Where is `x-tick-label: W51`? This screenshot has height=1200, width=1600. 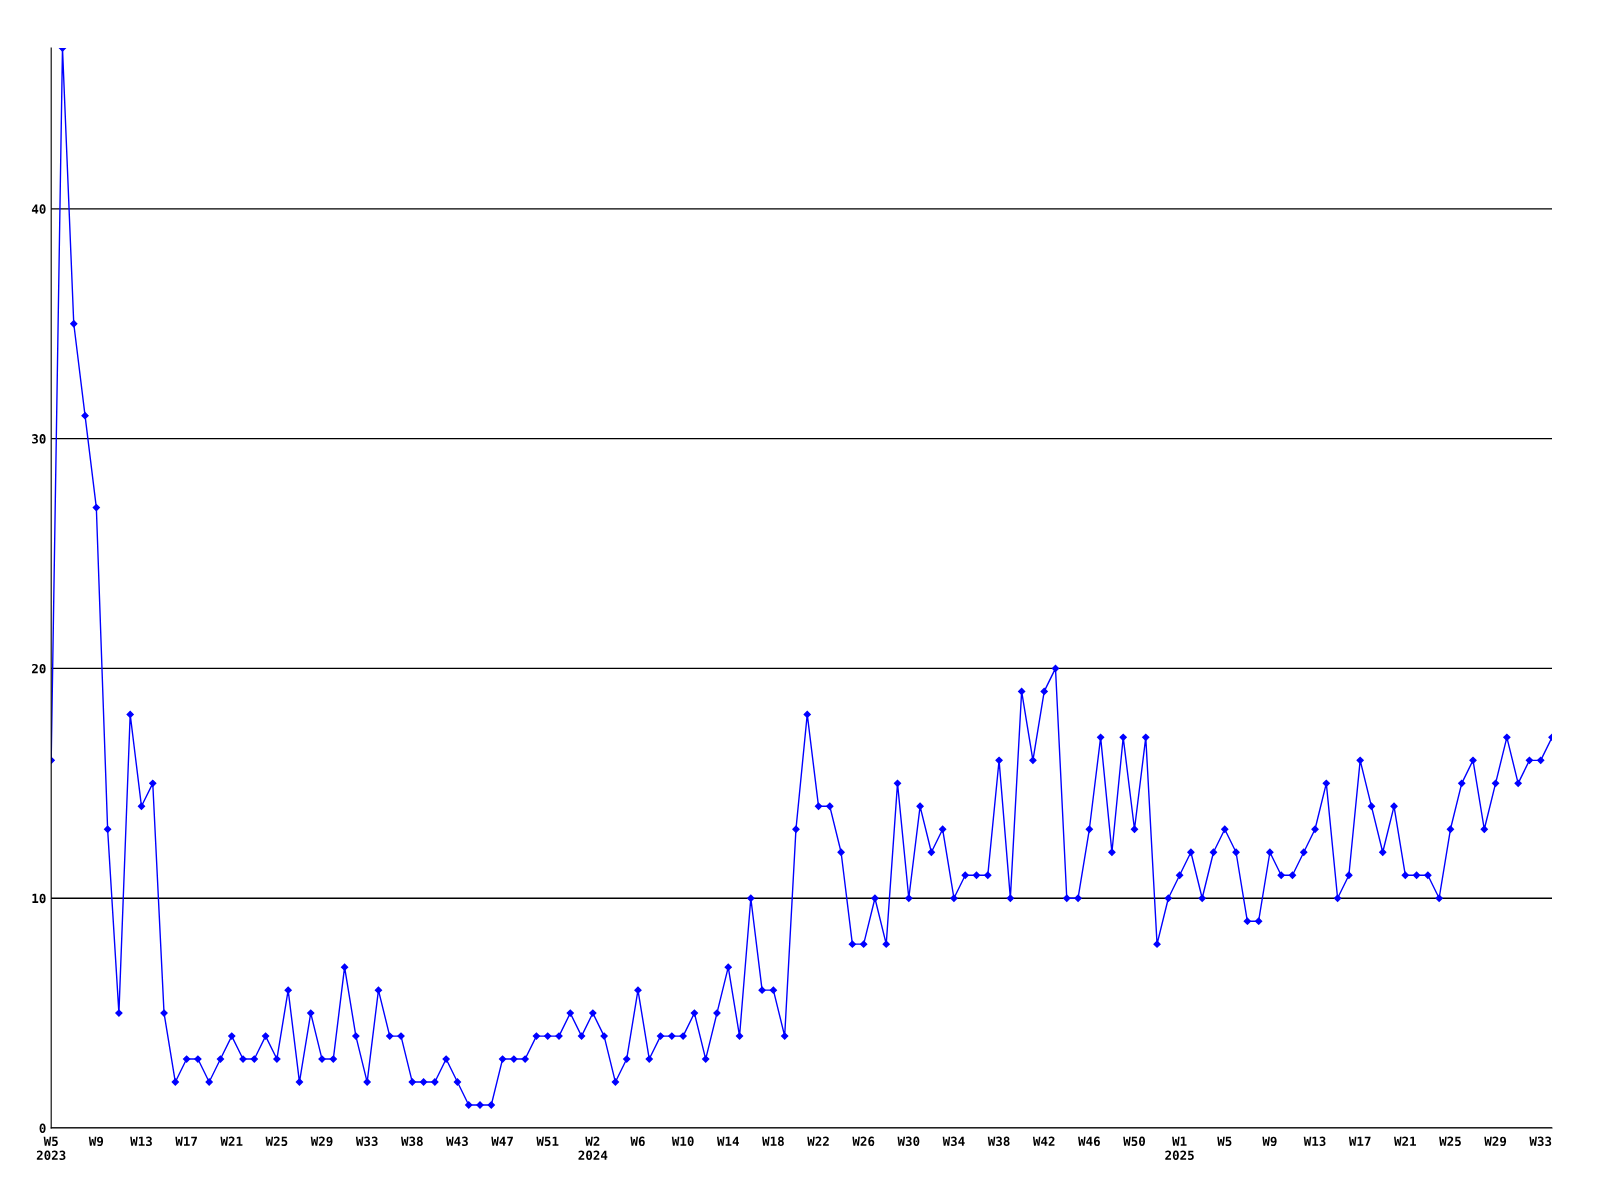 x-tick-label: W51 is located at coordinates (547, 1141).